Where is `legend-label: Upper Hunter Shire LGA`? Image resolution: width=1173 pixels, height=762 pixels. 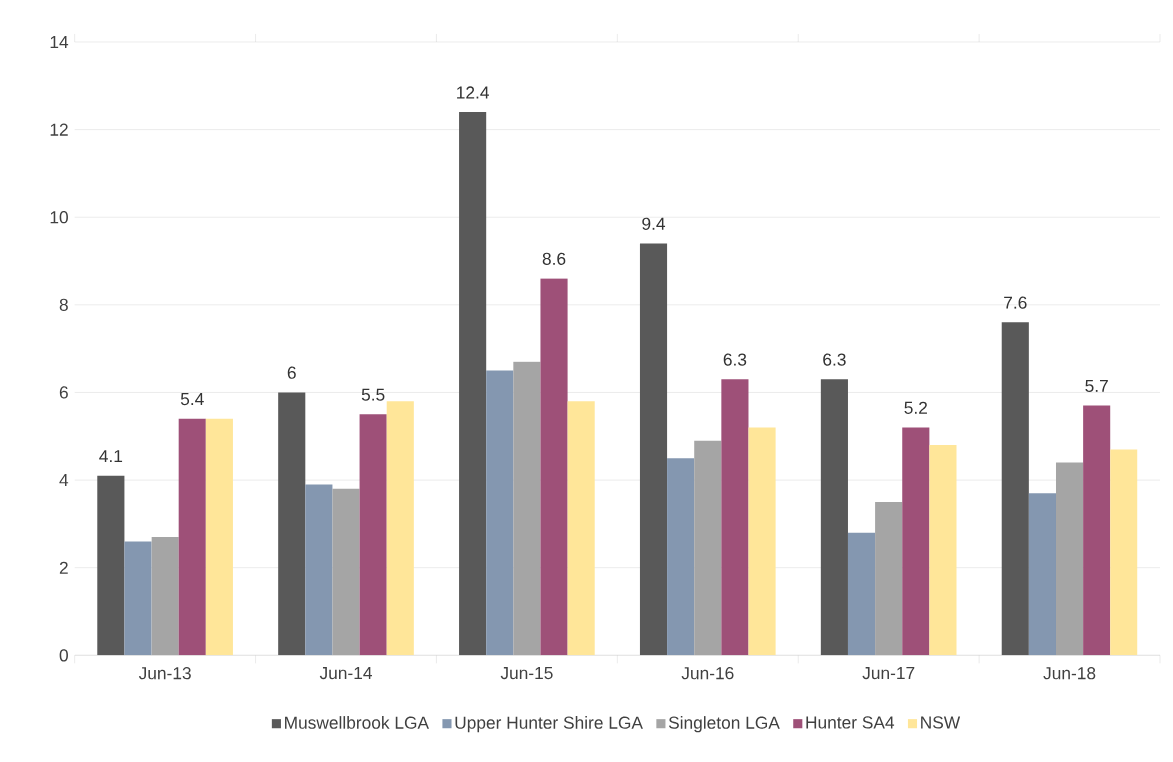
legend-label: Upper Hunter Shire LGA is located at coordinates (549, 724).